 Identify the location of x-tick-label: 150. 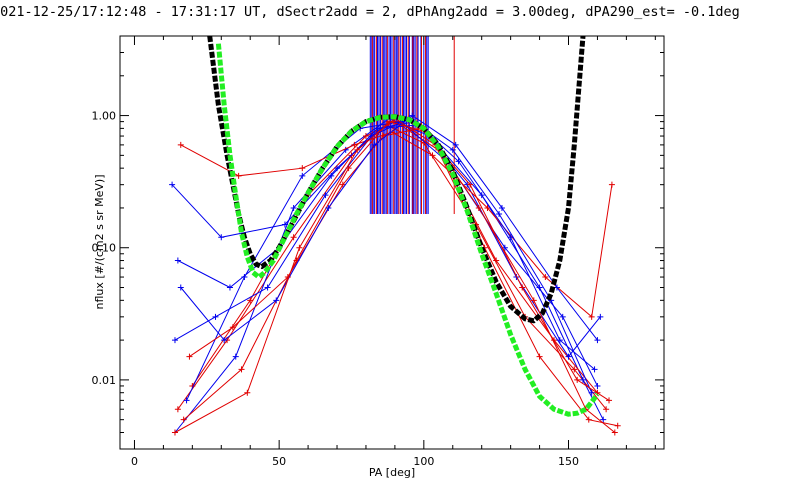
(568, 461).